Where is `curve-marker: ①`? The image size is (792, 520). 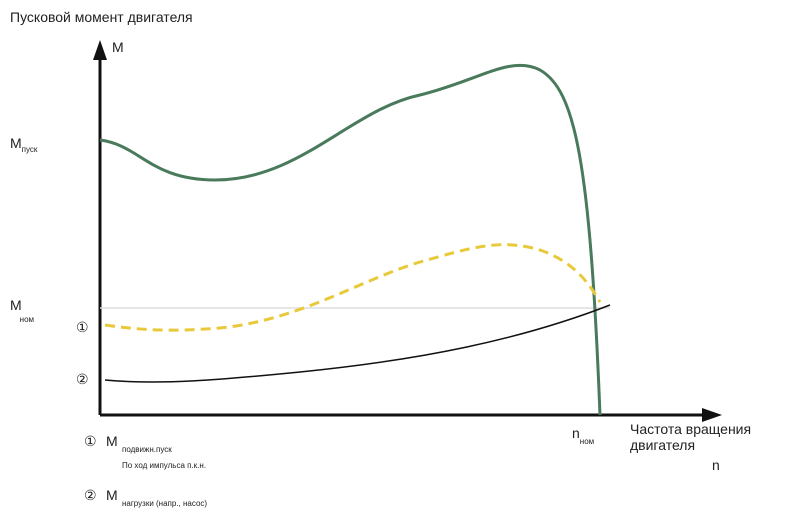
curve-marker: ① is located at coordinates (82, 327).